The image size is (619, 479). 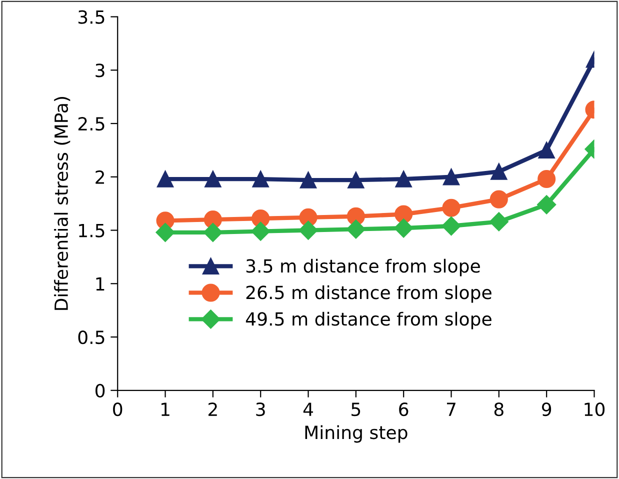 I want to click on y-axis-title: Differential stress (MPa), so click(x=62, y=203).